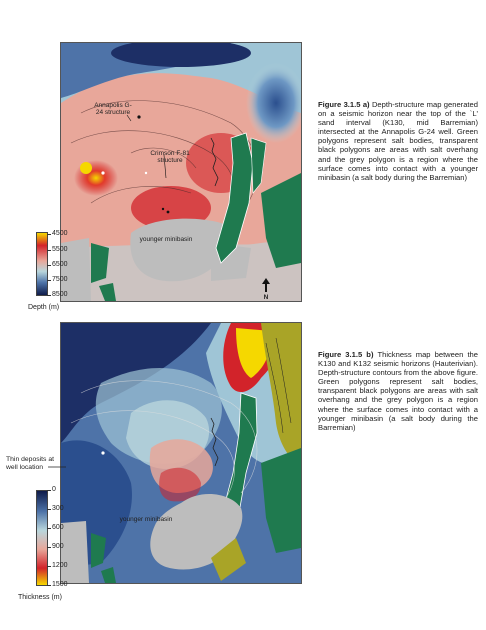 This screenshot has height=630, width=486. What do you see at coordinates (57, 565) in the screenshot?
I see `thickness-tick-1200: 1200` at bounding box center [57, 565].